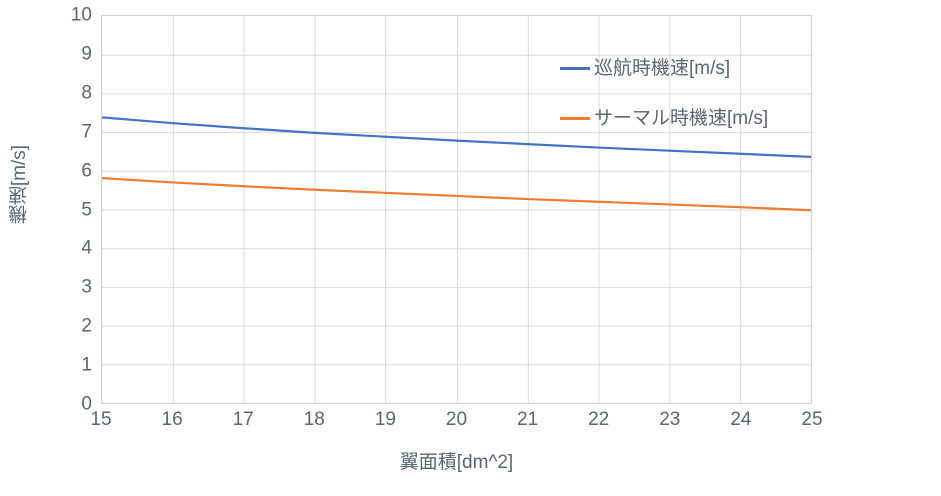 This screenshot has width=941, height=496. What do you see at coordinates (575, 118) in the screenshot?
I see `legend-swatch-thermal` at bounding box center [575, 118].